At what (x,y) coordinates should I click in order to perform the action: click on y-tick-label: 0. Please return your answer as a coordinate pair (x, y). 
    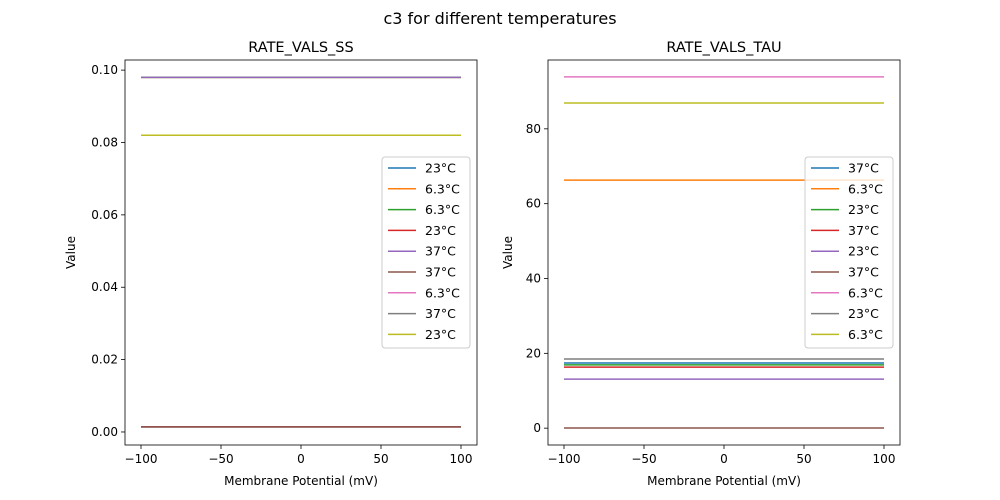
    Looking at the image, I should click on (537, 428).